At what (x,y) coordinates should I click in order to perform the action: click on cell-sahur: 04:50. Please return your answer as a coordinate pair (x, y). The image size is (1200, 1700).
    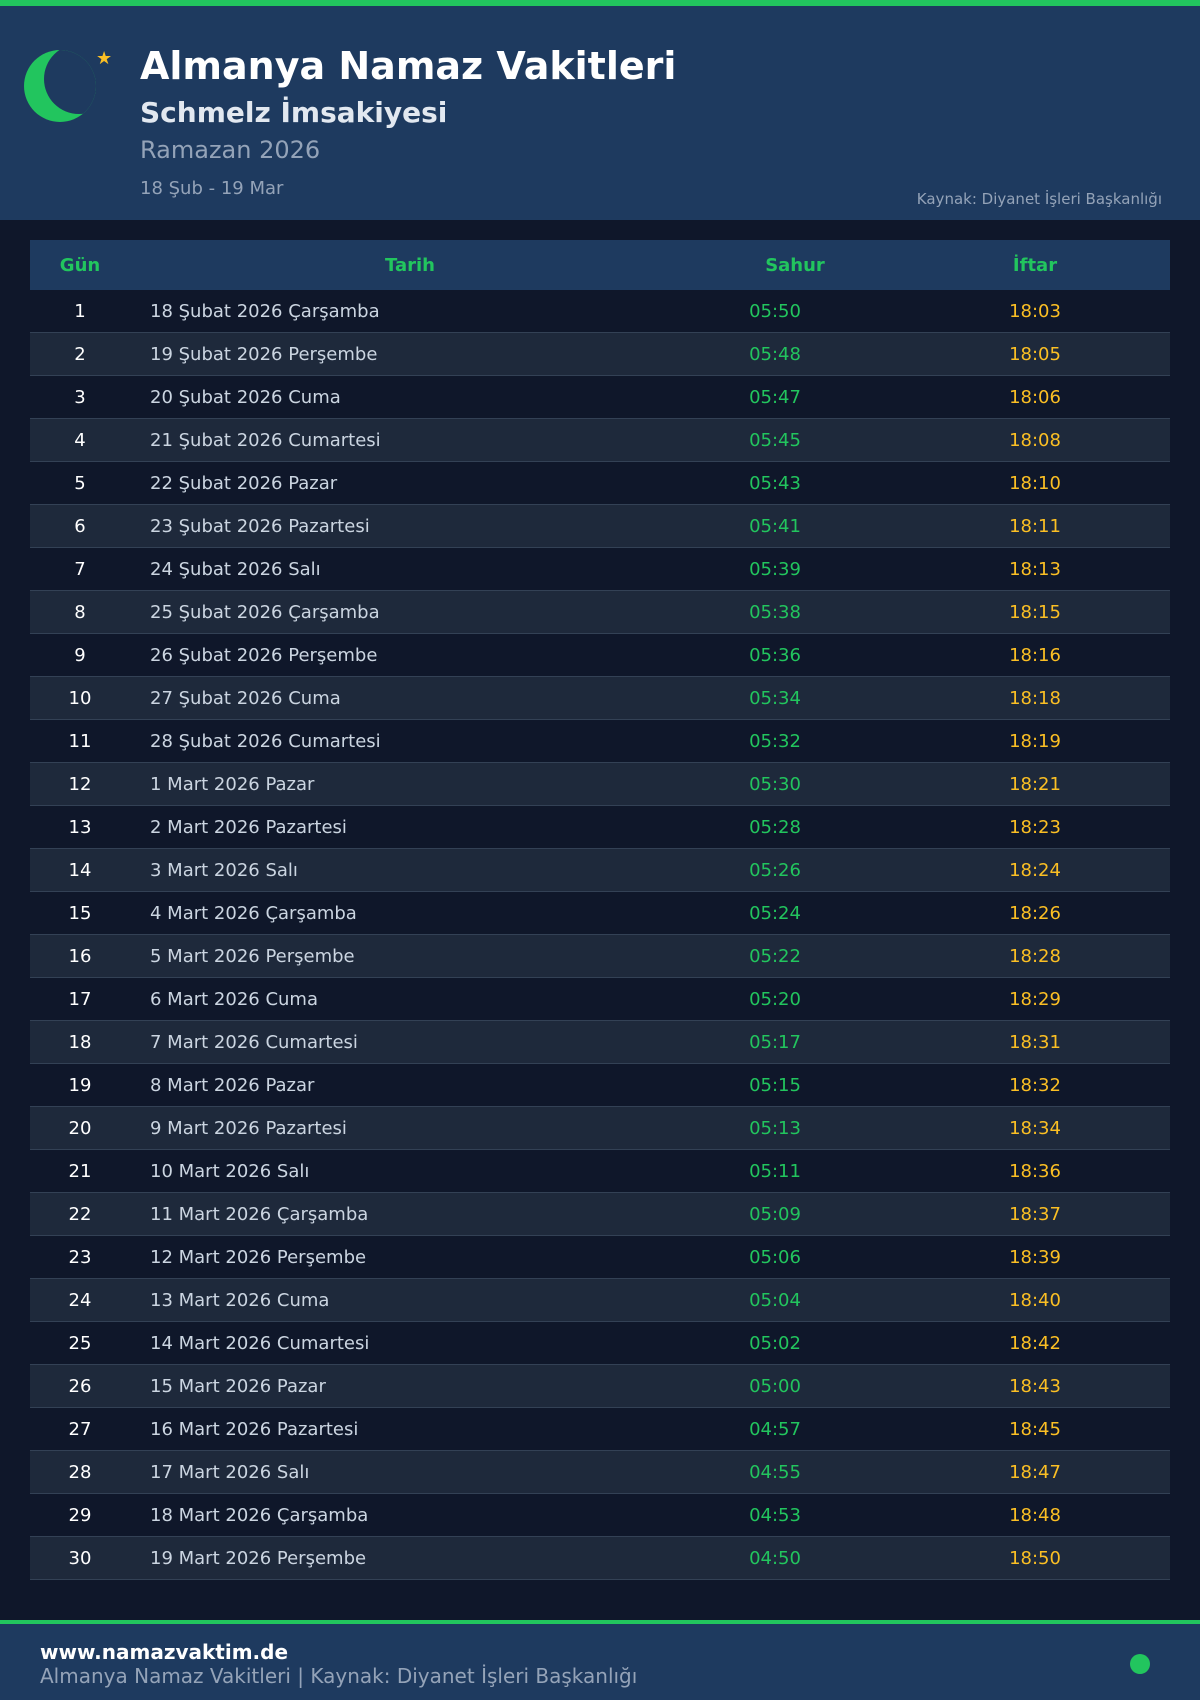
    Looking at the image, I should click on (775, 1558).